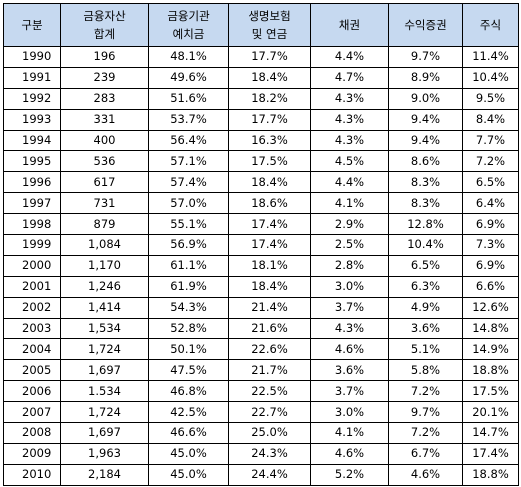  What do you see at coordinates (188, 349) in the screenshot?
I see `value-cell: 50.1%` at bounding box center [188, 349].